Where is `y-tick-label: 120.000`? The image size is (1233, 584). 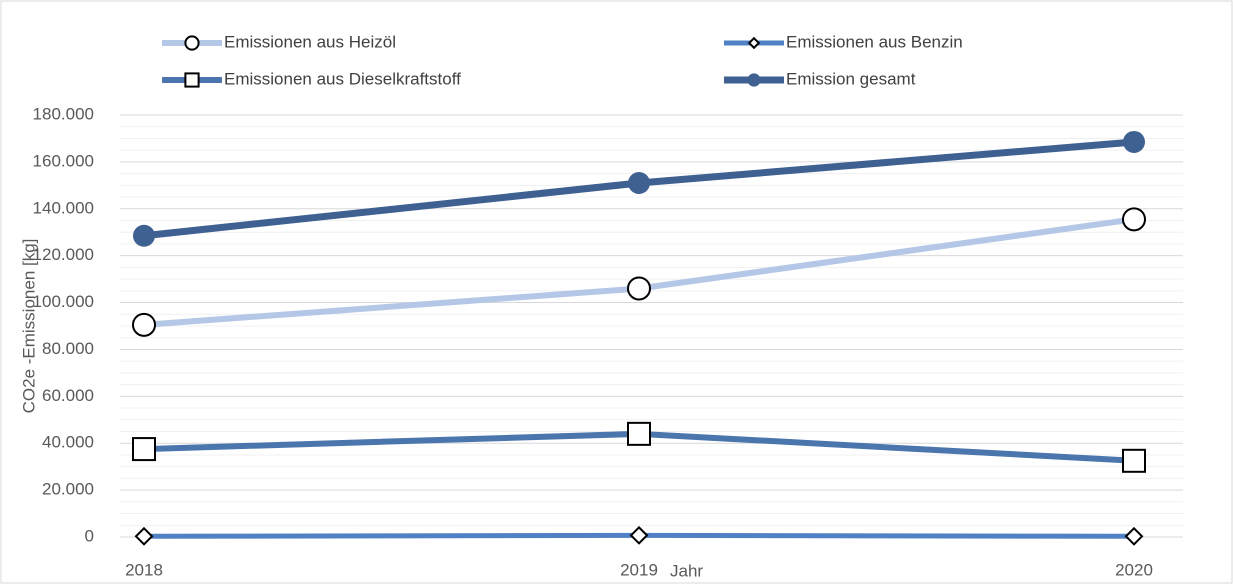 y-tick-label: 120.000 is located at coordinates (63, 254).